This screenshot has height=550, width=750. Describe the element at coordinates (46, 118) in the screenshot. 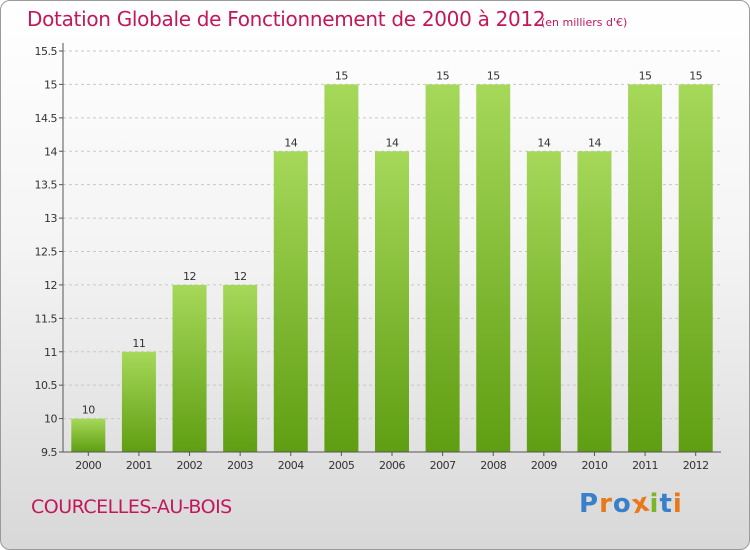

I see `y-tick-label: 14.5` at that location.